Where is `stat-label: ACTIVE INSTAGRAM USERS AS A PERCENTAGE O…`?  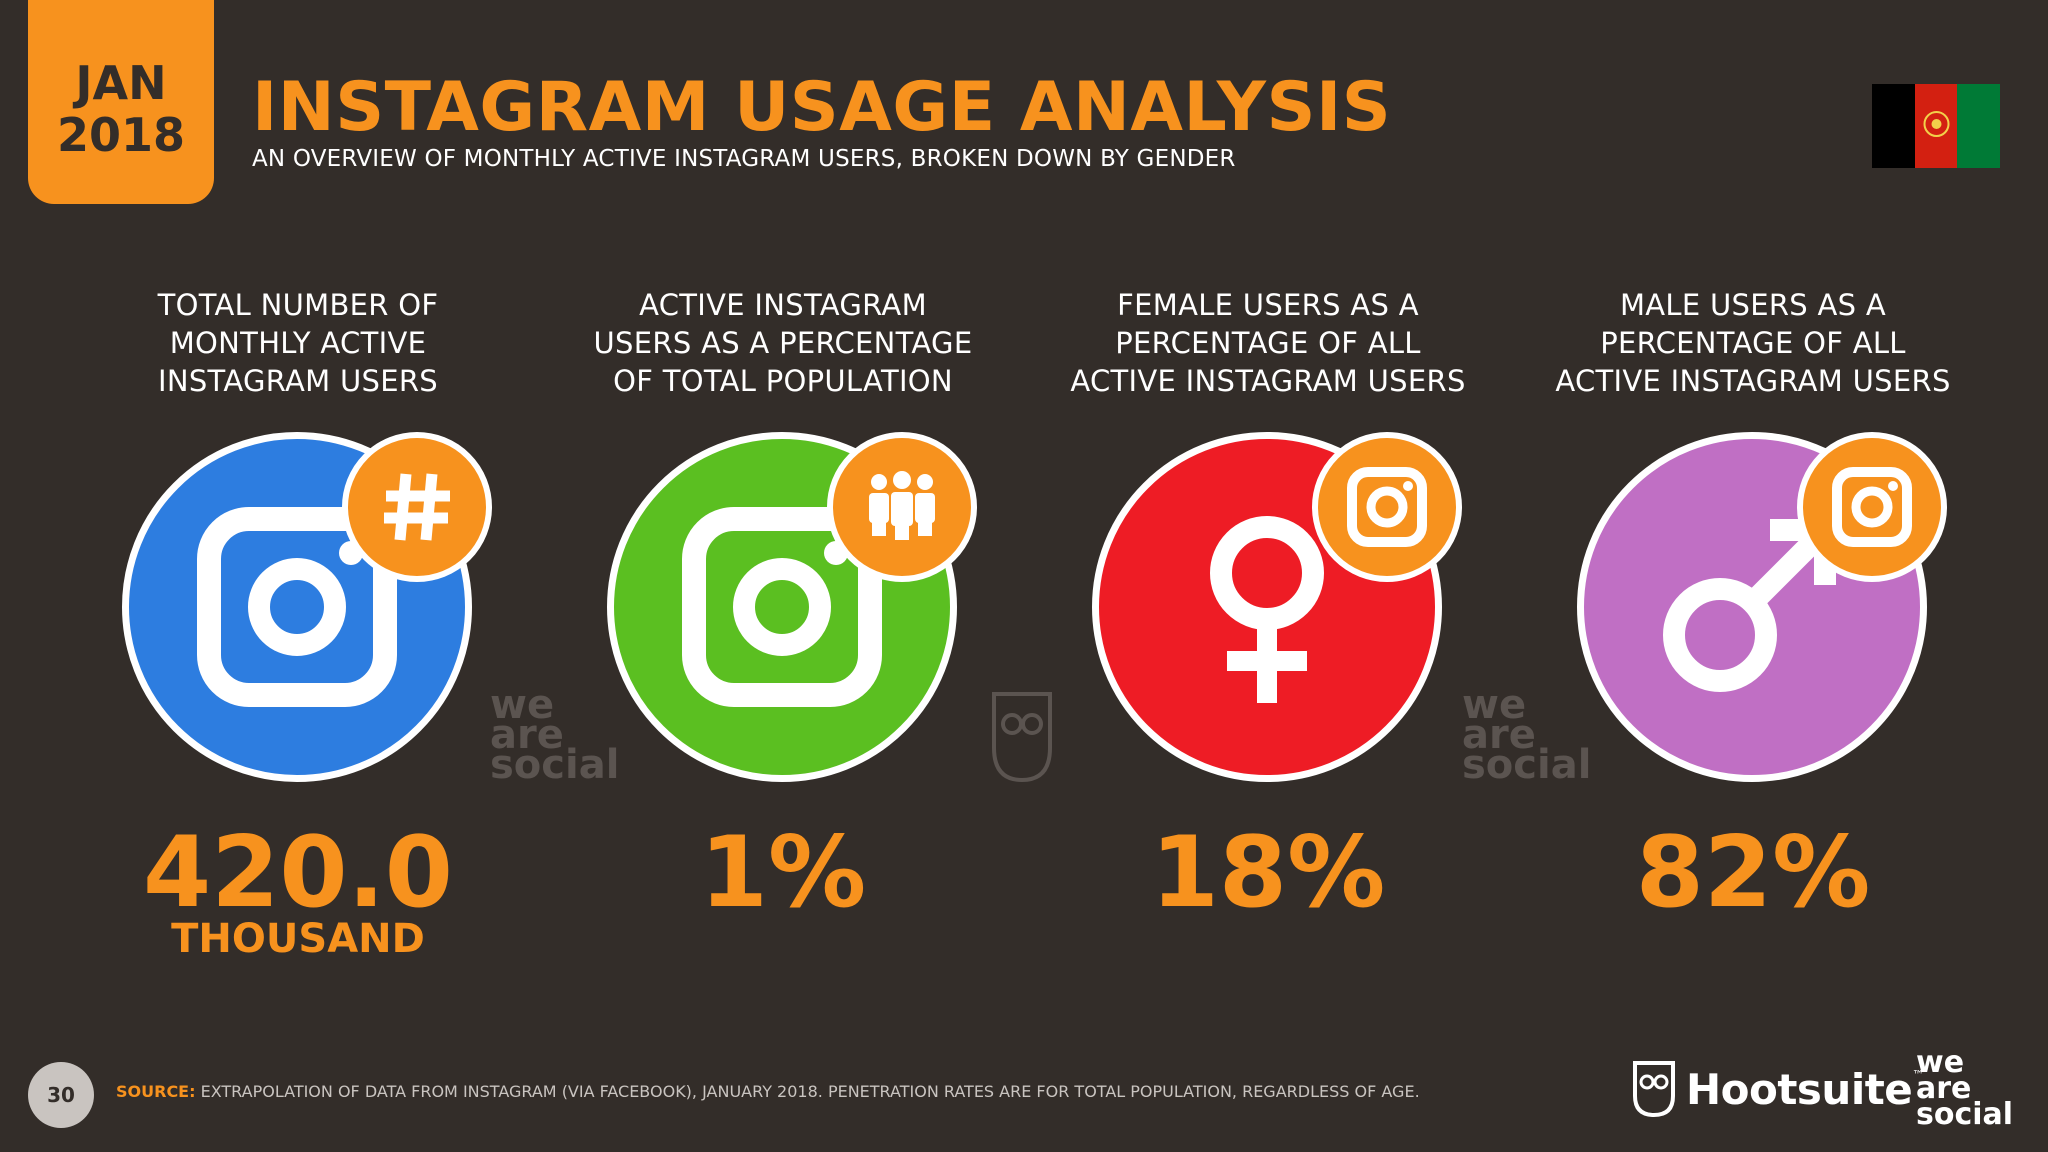
stat-label: ACTIVE INSTAGRAM USERS AS A PERCENTAGE O… is located at coordinates (783, 343).